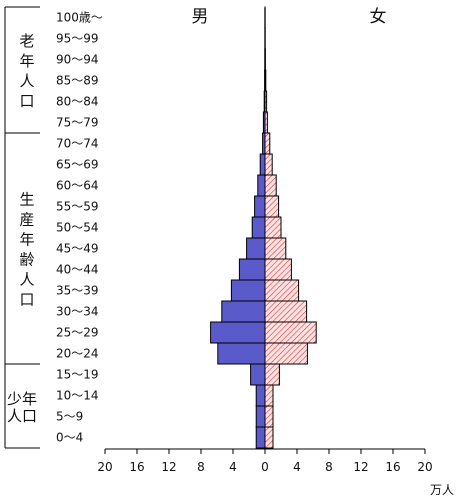  Describe the element at coordinates (378, 17) in the screenshot. I see `header-female: 女` at that location.